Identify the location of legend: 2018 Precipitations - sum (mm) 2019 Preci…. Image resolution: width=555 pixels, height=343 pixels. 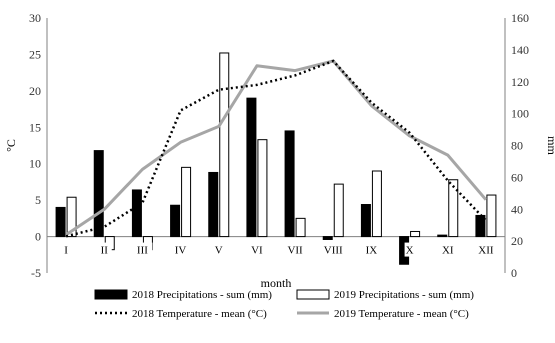
(284, 304).